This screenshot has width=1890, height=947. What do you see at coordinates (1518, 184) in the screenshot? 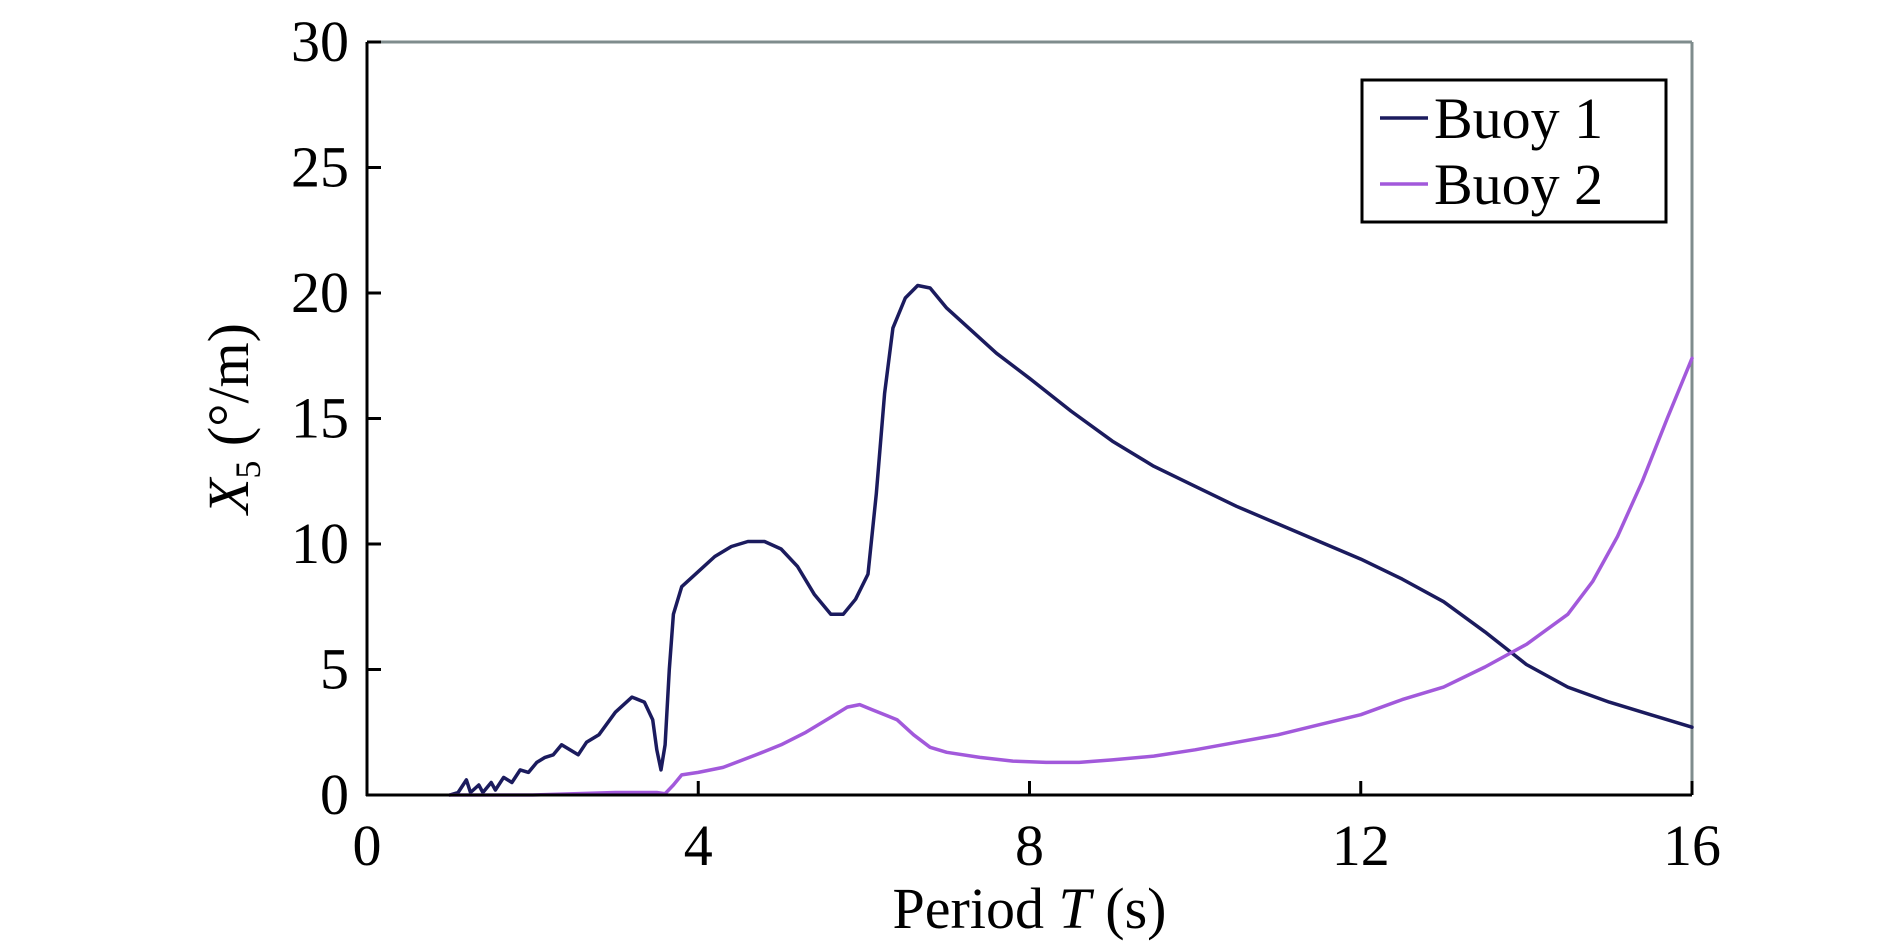
I see `legend-label-2: Buoy 2` at bounding box center [1518, 184].